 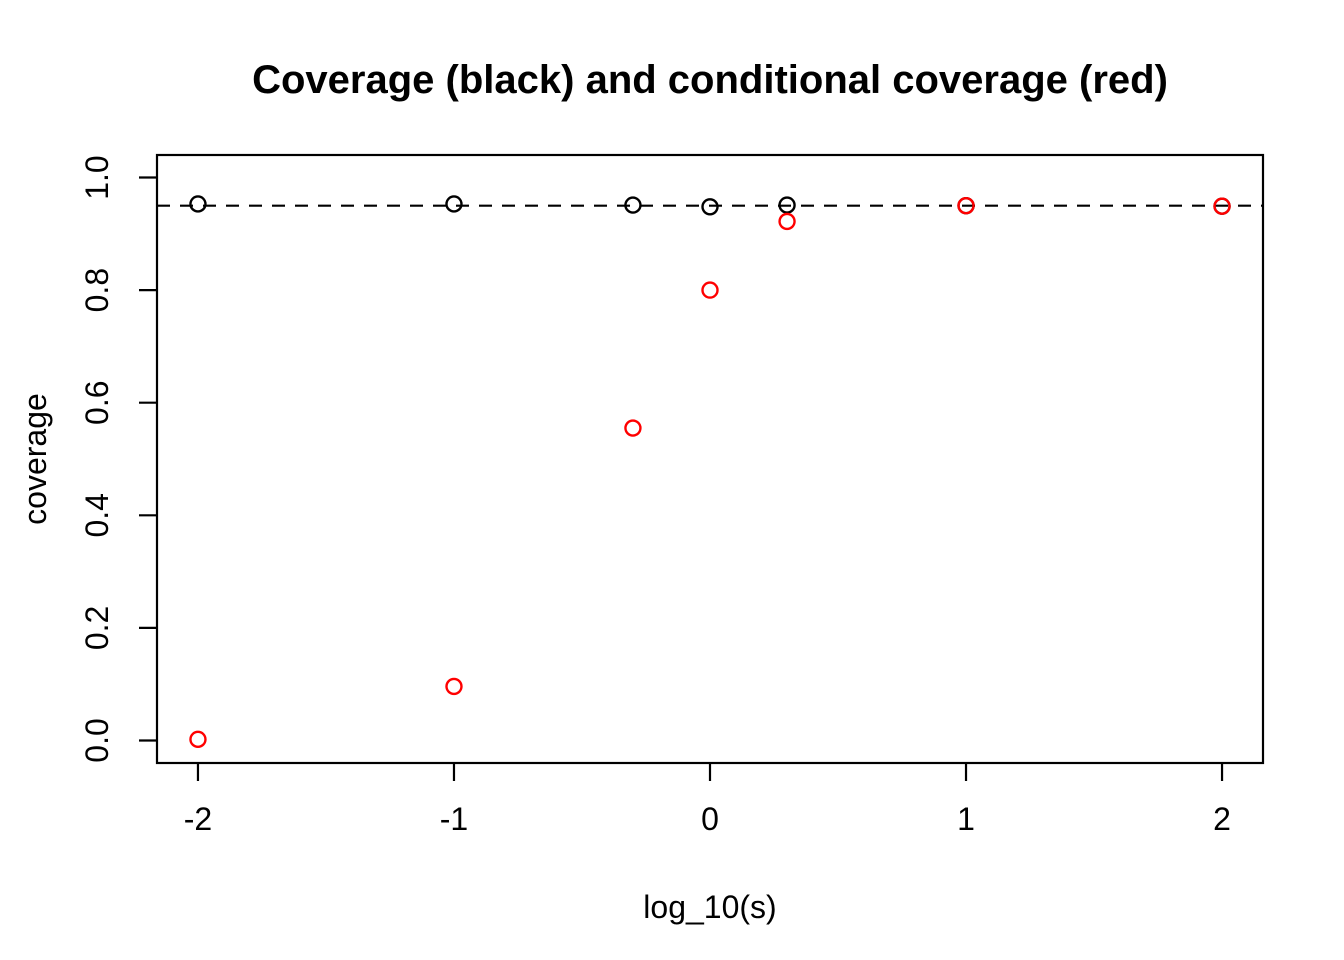 I want to click on y-tick-label: 0.6, so click(x=97, y=402).